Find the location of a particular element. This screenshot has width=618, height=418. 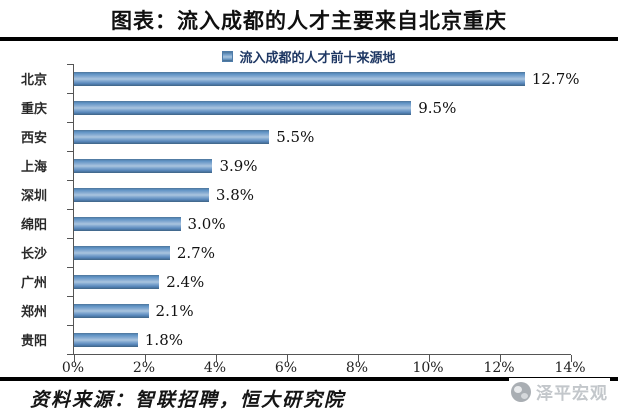

zeping-logo-icon is located at coordinates (521, 391).